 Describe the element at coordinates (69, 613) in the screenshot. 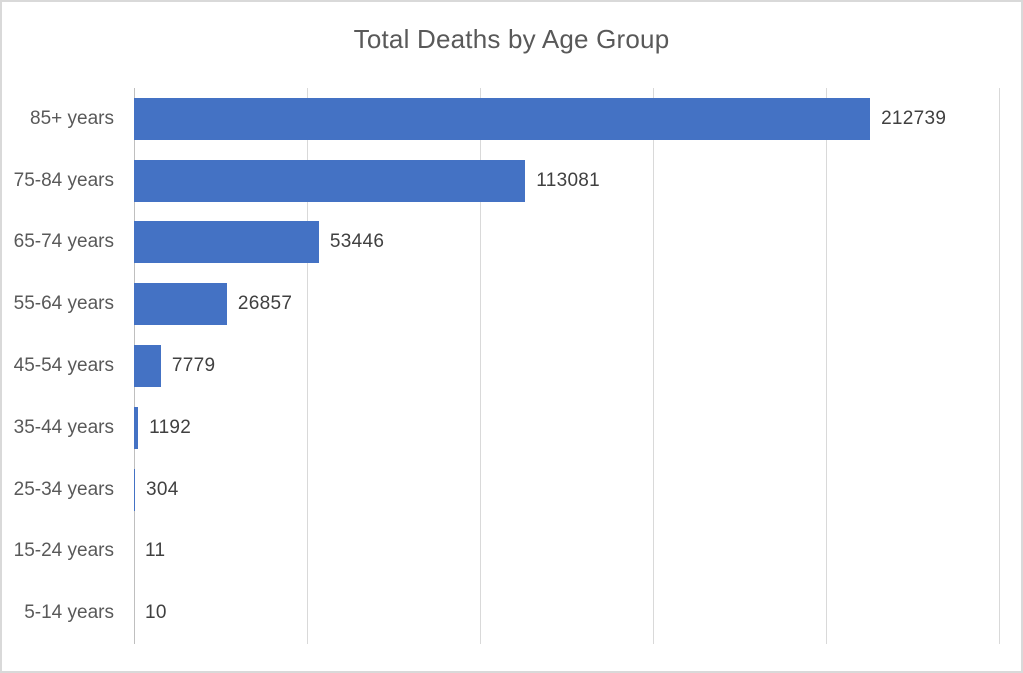

I see `category-label: 5-14 years` at that location.